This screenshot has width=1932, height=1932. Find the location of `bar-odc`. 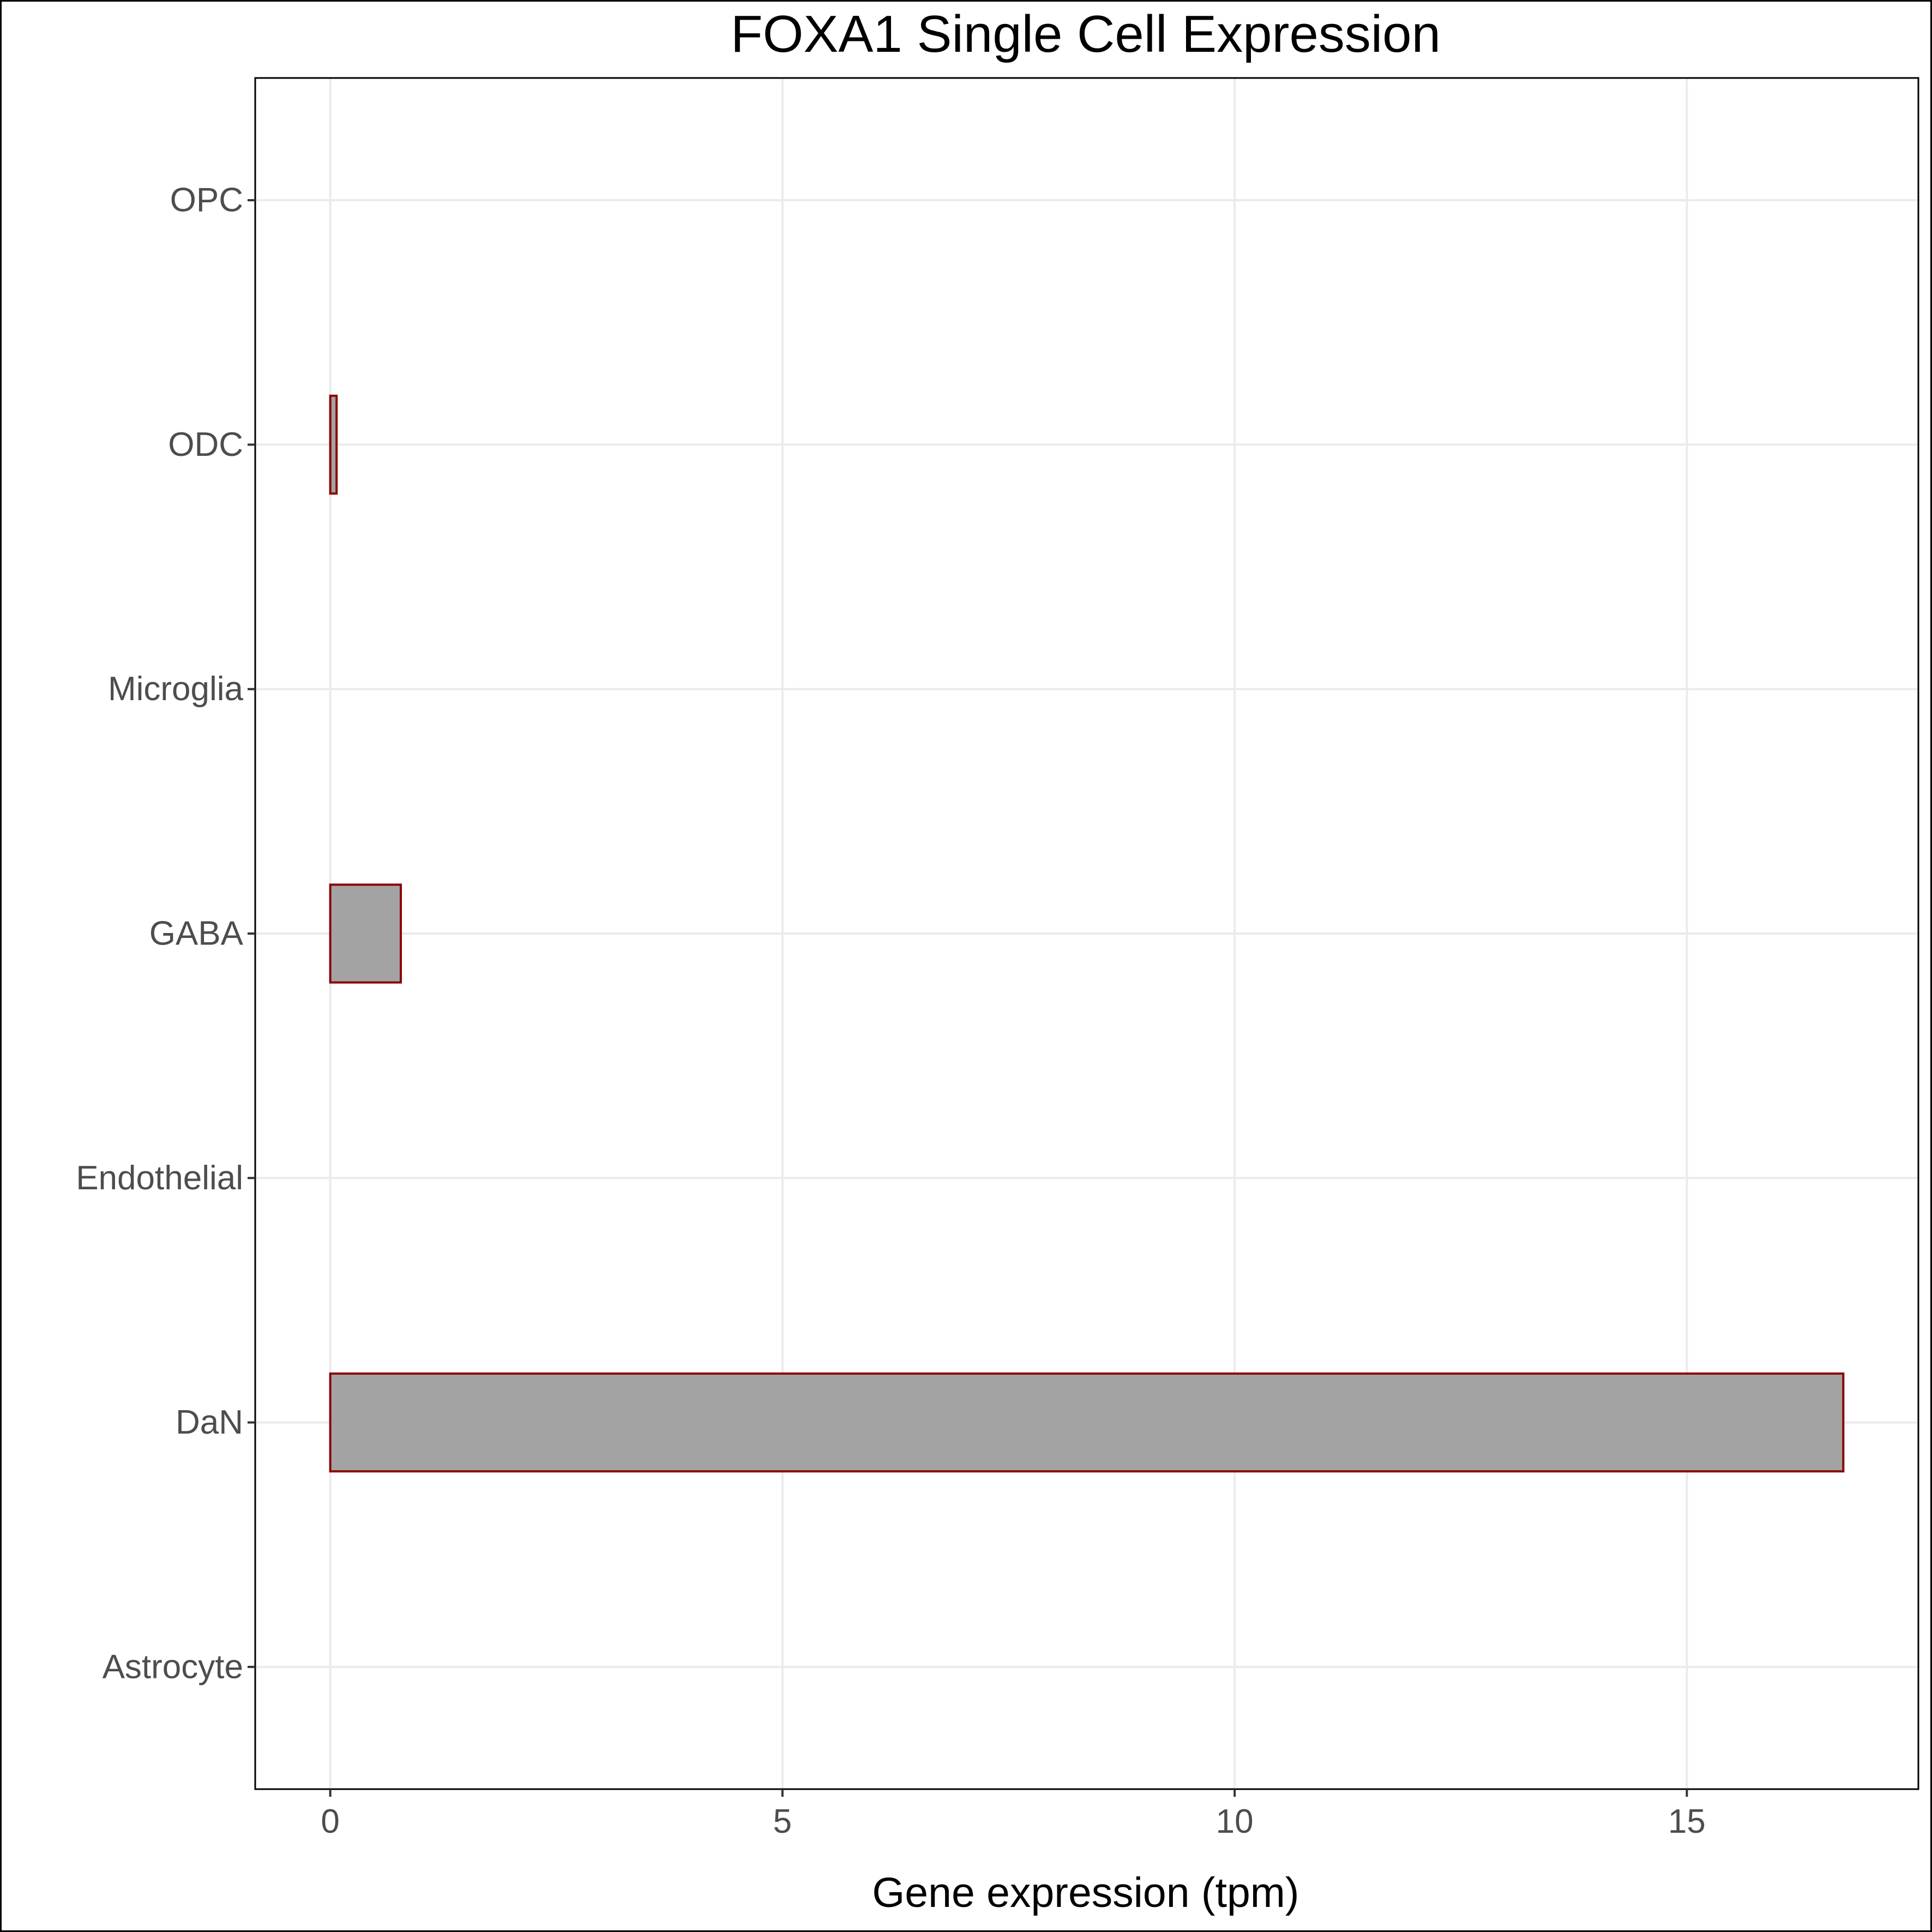

bar-odc is located at coordinates (333, 444).